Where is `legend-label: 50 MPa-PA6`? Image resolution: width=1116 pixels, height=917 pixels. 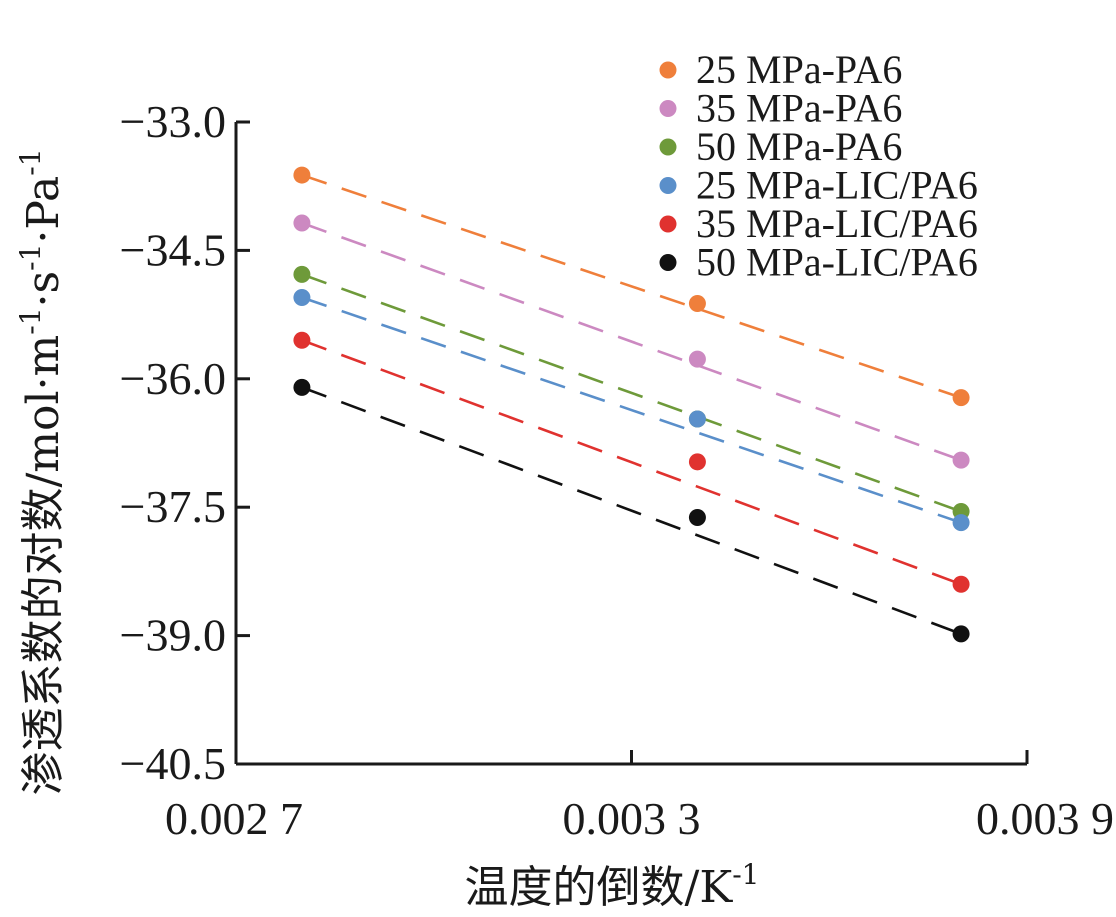 legend-label: 50 MPa-PA6 is located at coordinates (799, 146).